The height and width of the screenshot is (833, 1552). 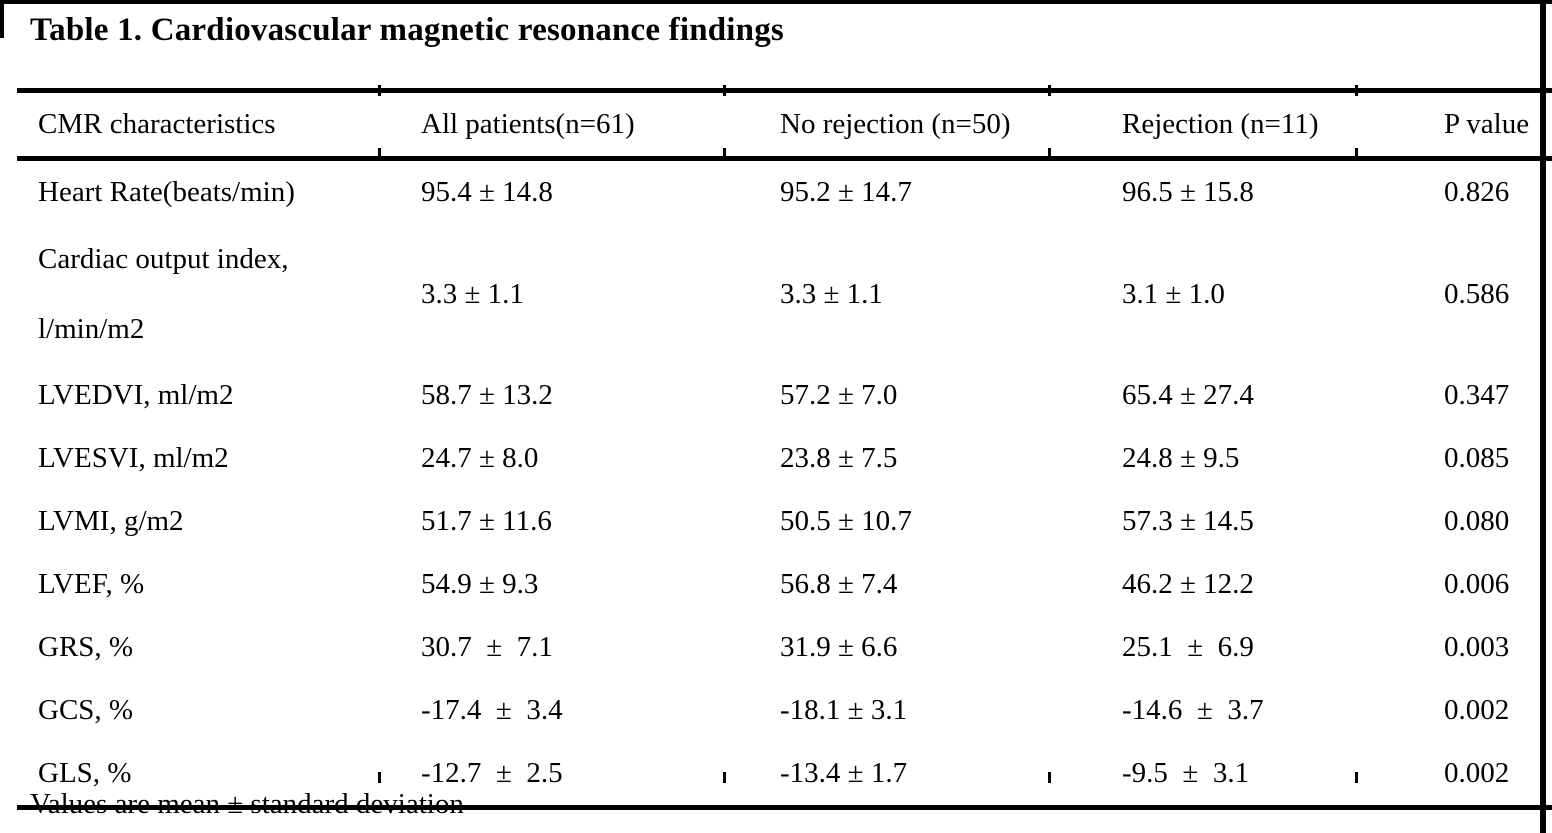 What do you see at coordinates (487, 647) in the screenshot?
I see `value-all-patients: 30.7 ± 7.1` at bounding box center [487, 647].